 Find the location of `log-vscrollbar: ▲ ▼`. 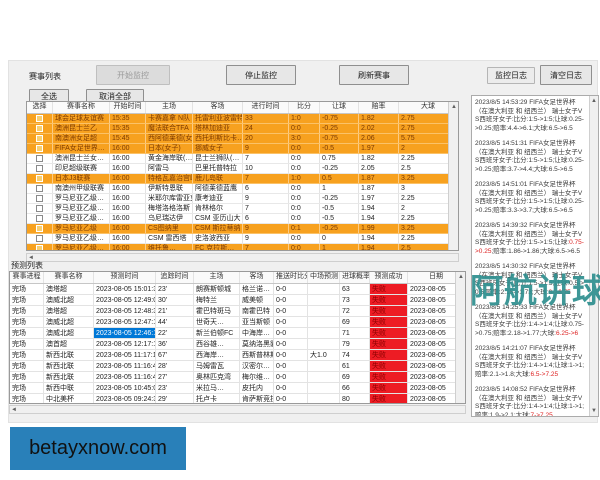

log-vscrollbar: ▲ ▼ is located at coordinates (593, 256).